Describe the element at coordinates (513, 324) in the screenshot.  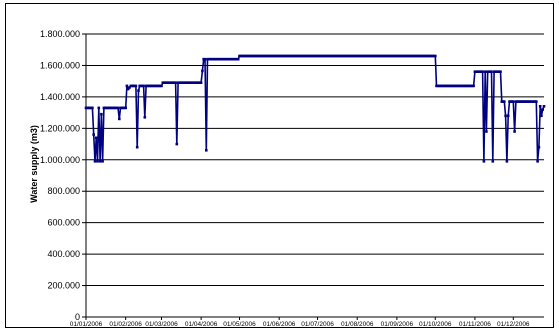
I see `x-tick-label: 01/12/2006` at that location.